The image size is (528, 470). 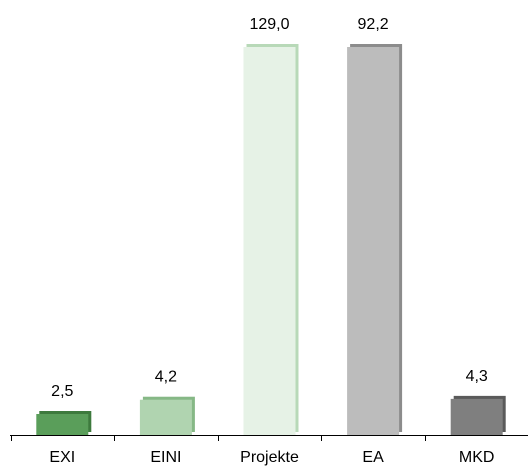 What do you see at coordinates (373, 457) in the screenshot?
I see `category-label-ea: EA` at bounding box center [373, 457].